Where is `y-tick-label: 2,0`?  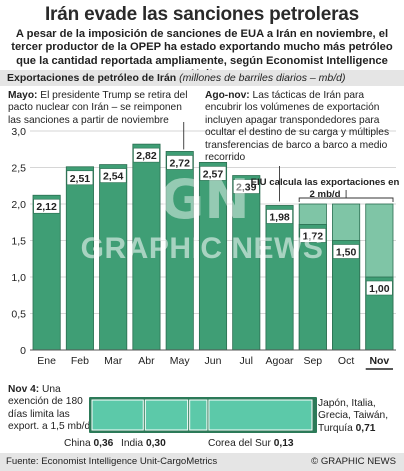 y-tick-label: 2,0 is located at coordinates (18, 205).